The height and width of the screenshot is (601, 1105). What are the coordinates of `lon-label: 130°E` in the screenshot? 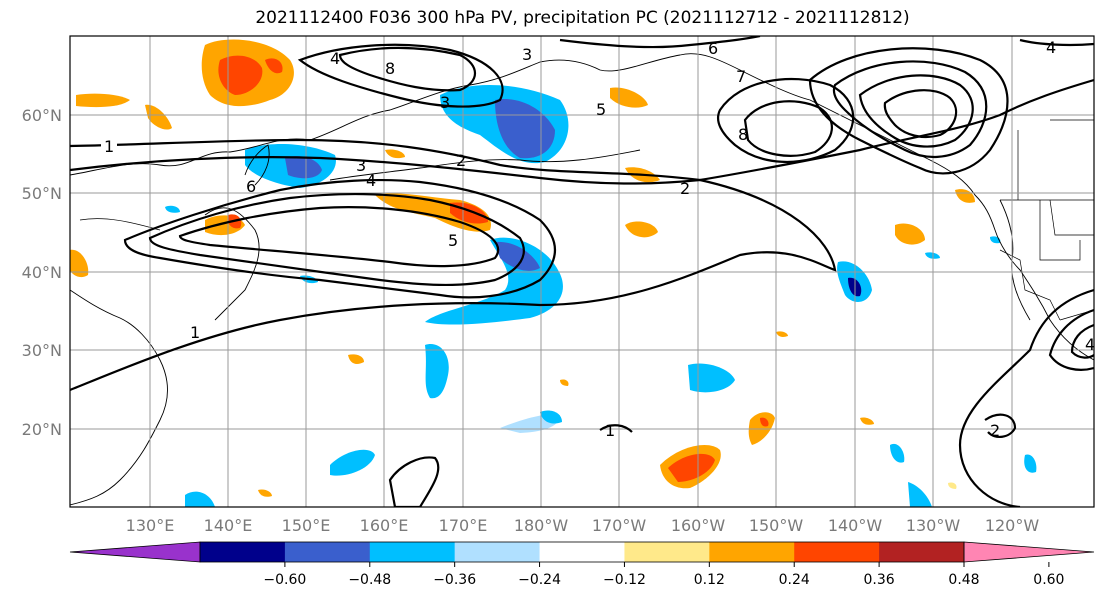 It's located at (150, 525).